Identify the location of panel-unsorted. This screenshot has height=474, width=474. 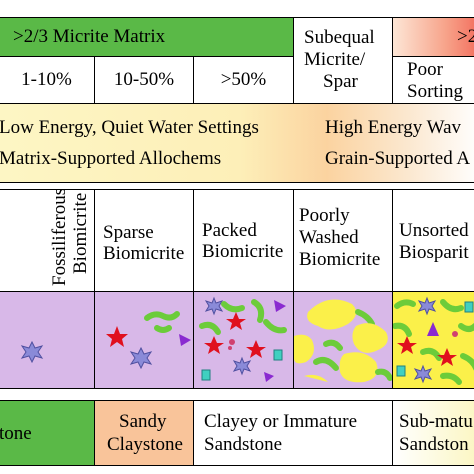
(433, 340).